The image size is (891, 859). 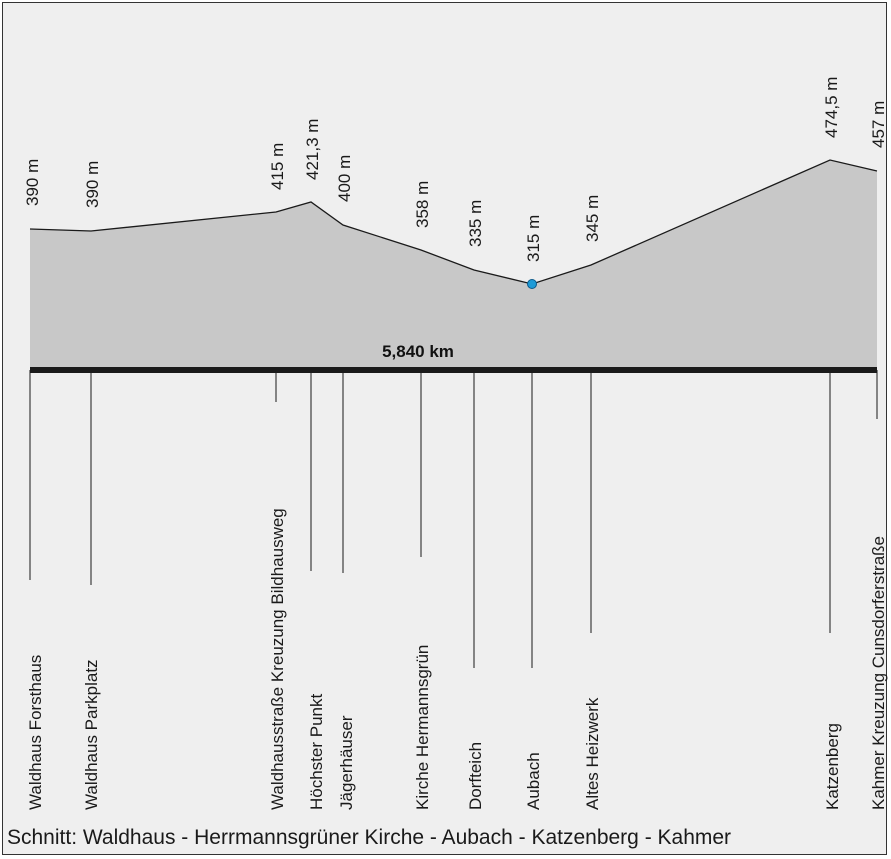 I want to click on distance-label: 5,840 km, so click(x=418, y=351).